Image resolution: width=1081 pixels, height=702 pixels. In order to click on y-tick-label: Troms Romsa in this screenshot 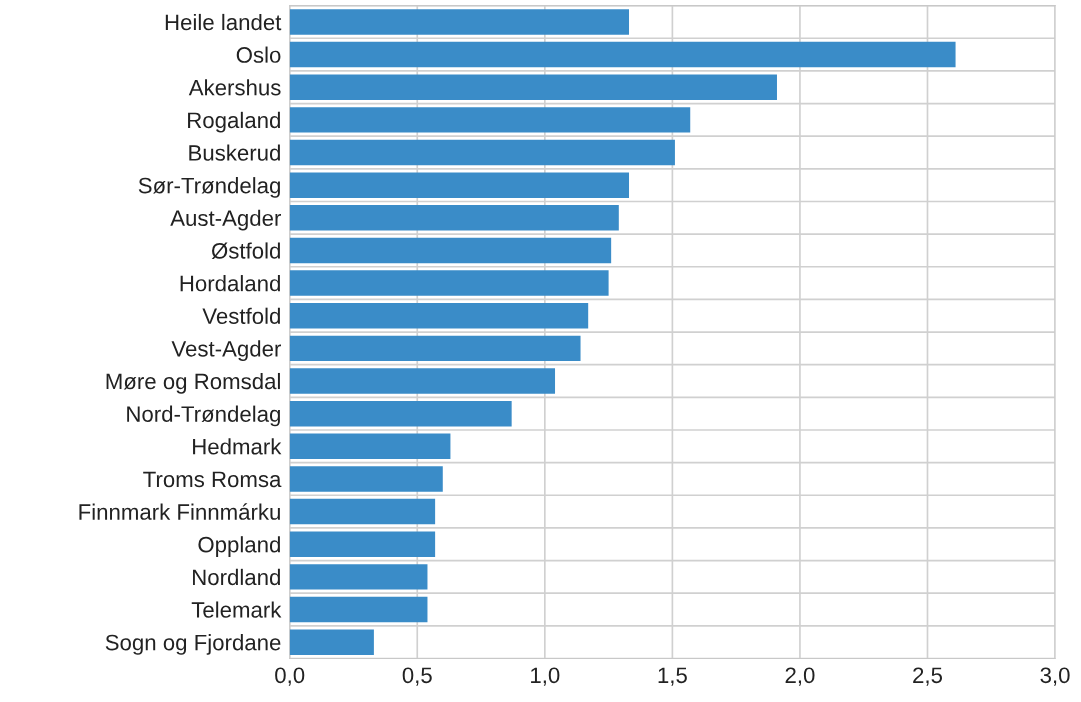, I will do `click(212, 479)`.